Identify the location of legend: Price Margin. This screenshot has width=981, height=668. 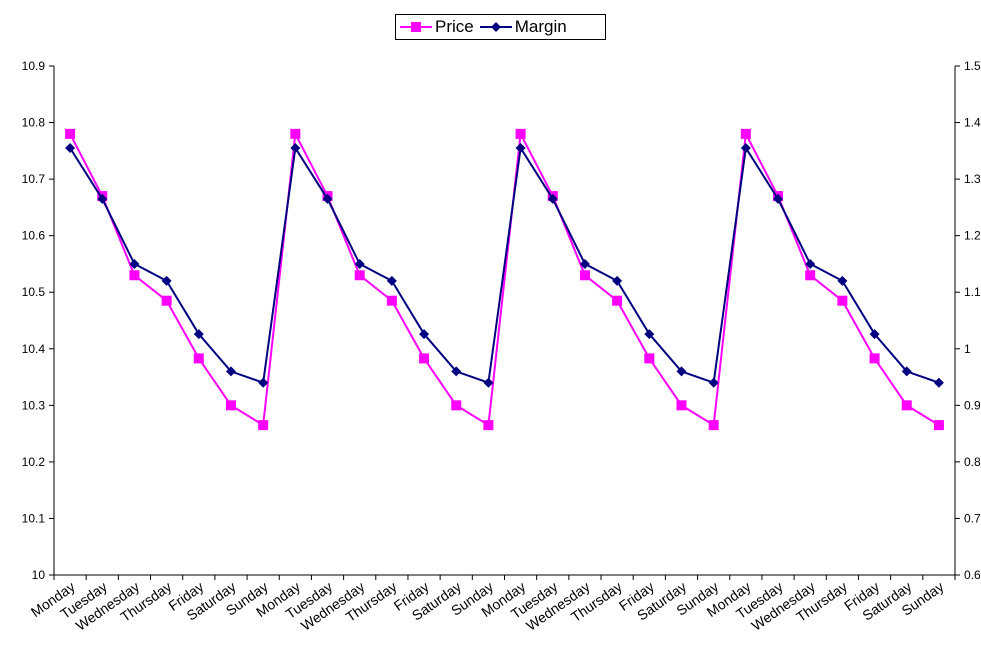
(500, 27).